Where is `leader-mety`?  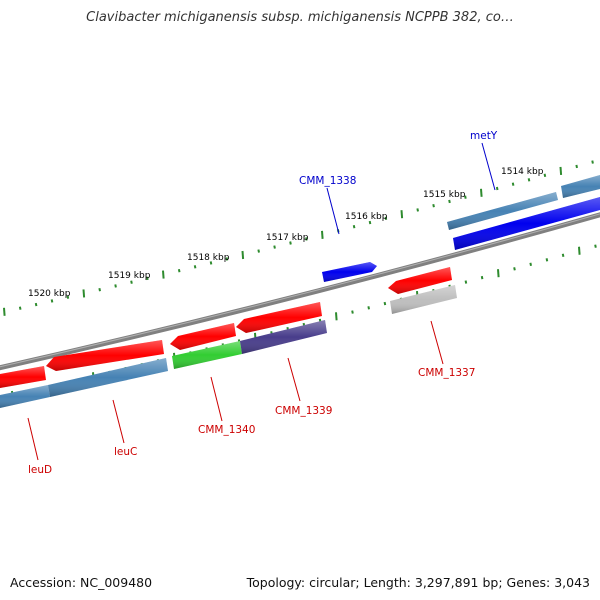
leader-mety is located at coordinates (488, 166).